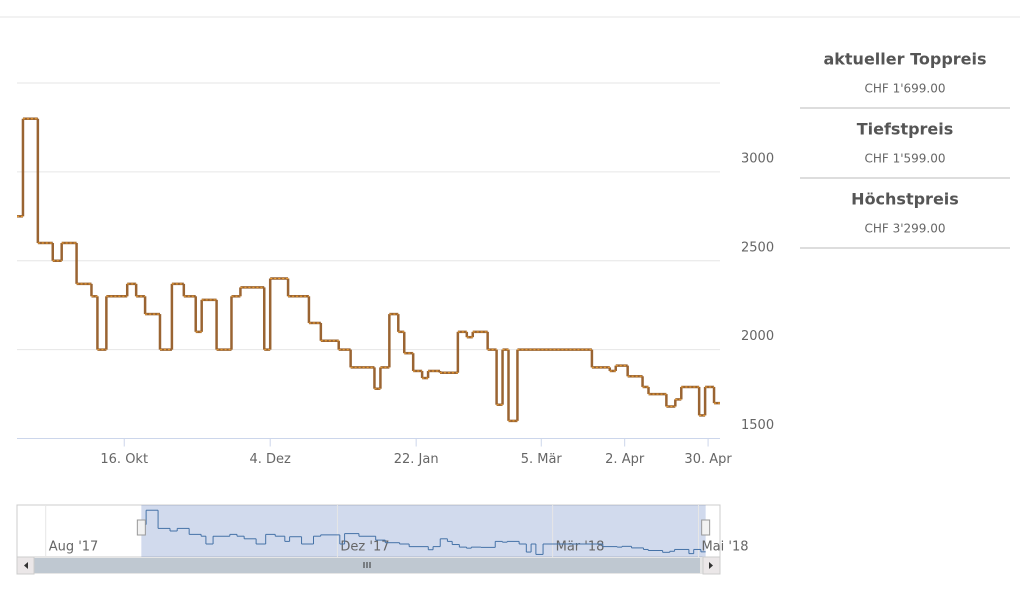 This screenshot has width=1024, height=603. Describe the element at coordinates (904, 59) in the screenshot. I see `summary-label: aktueller Toppreis` at that location.